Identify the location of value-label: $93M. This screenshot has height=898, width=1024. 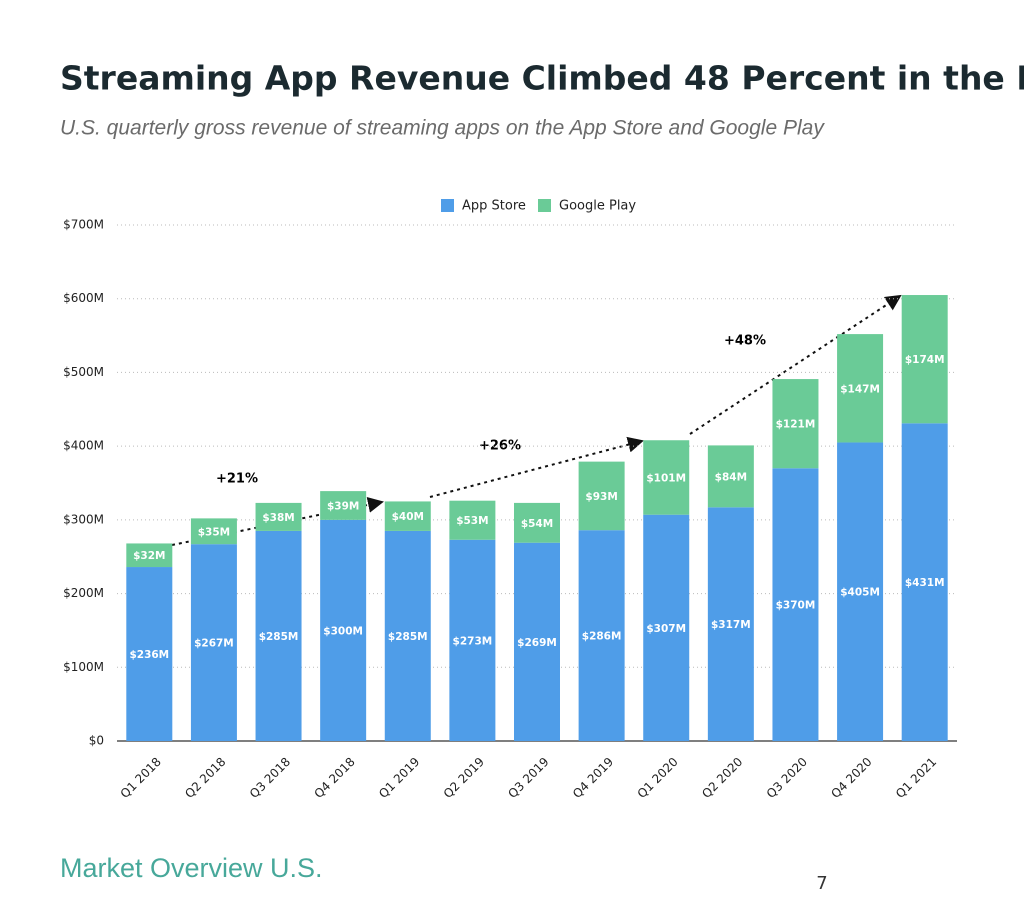
(601, 497).